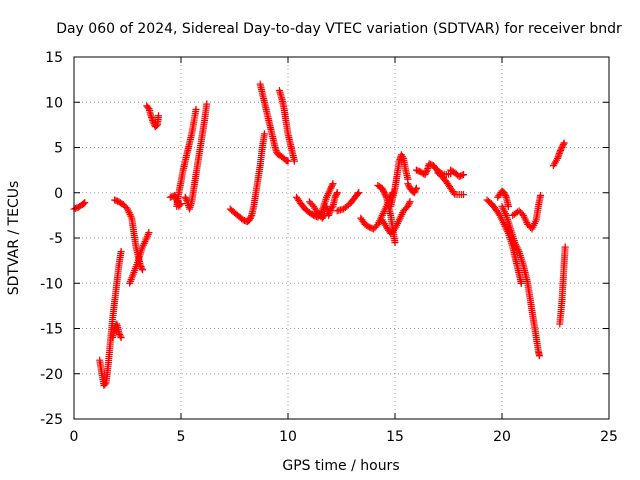 The width and height of the screenshot is (640, 480). What do you see at coordinates (288, 437) in the screenshot?
I see `x-tick-label: 10` at bounding box center [288, 437].